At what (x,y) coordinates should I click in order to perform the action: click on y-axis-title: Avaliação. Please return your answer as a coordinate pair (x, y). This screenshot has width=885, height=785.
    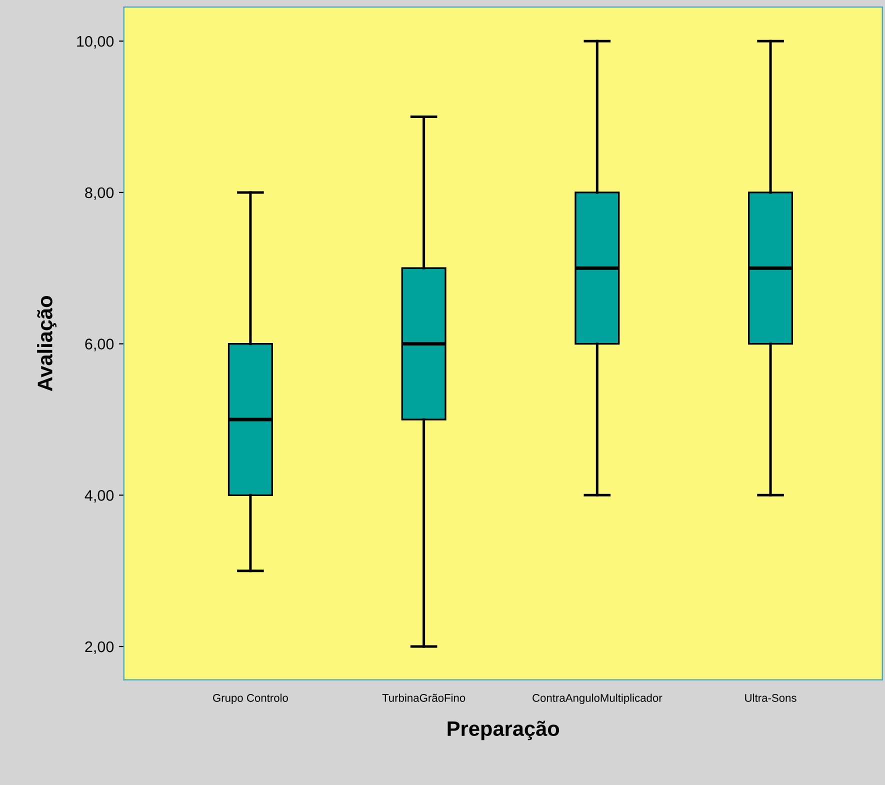
    Looking at the image, I should click on (47, 344).